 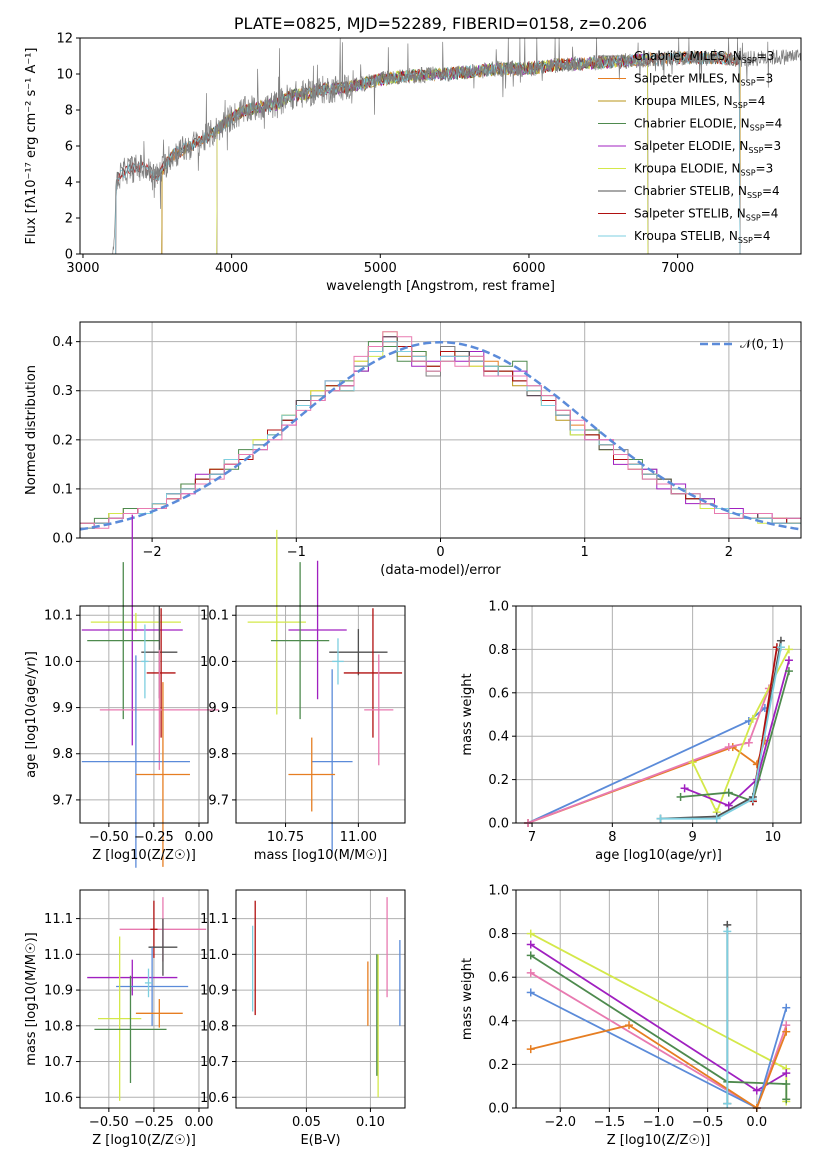 What do you see at coordinates (31, 714) in the screenshot?
I see `y-axis-label: age [log10(age/yr)]` at bounding box center [31, 714].